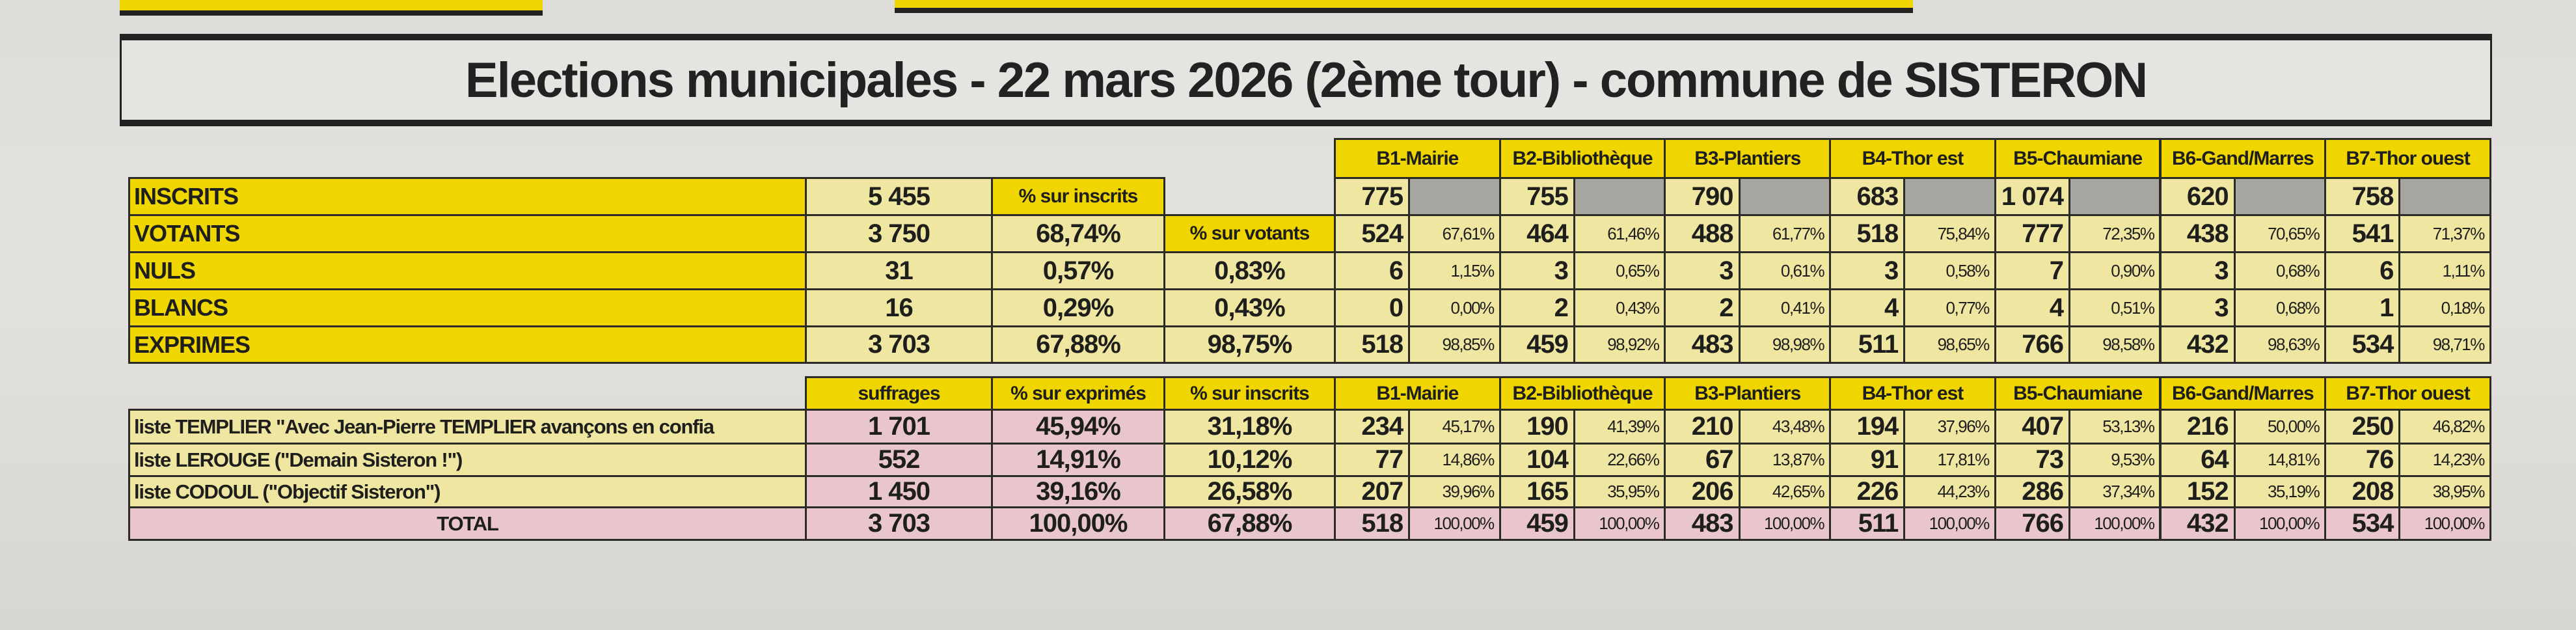  What do you see at coordinates (2444, 427) in the screenshot?
I see `bureau-pct: 46,82%` at bounding box center [2444, 427].